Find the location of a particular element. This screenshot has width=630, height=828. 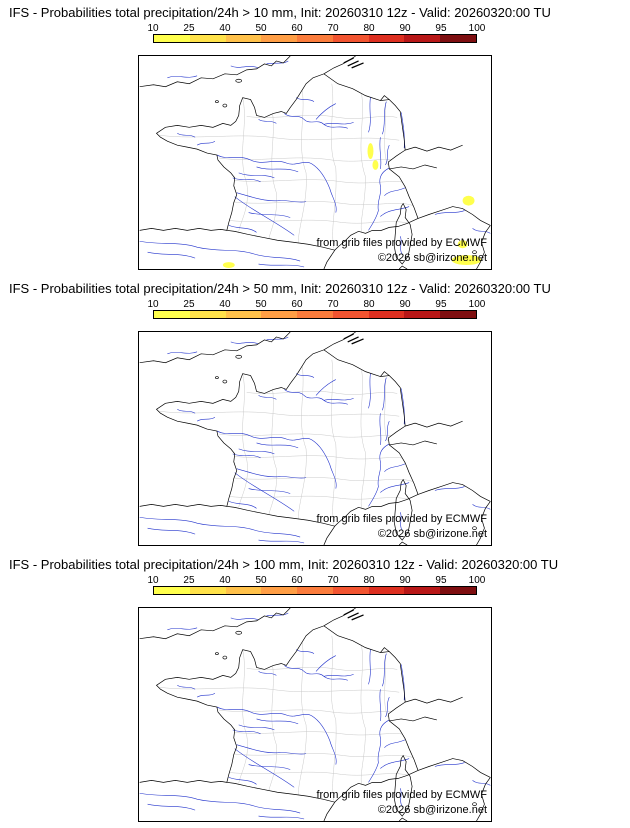

probability-spots-layer is located at coordinates (352, 206).